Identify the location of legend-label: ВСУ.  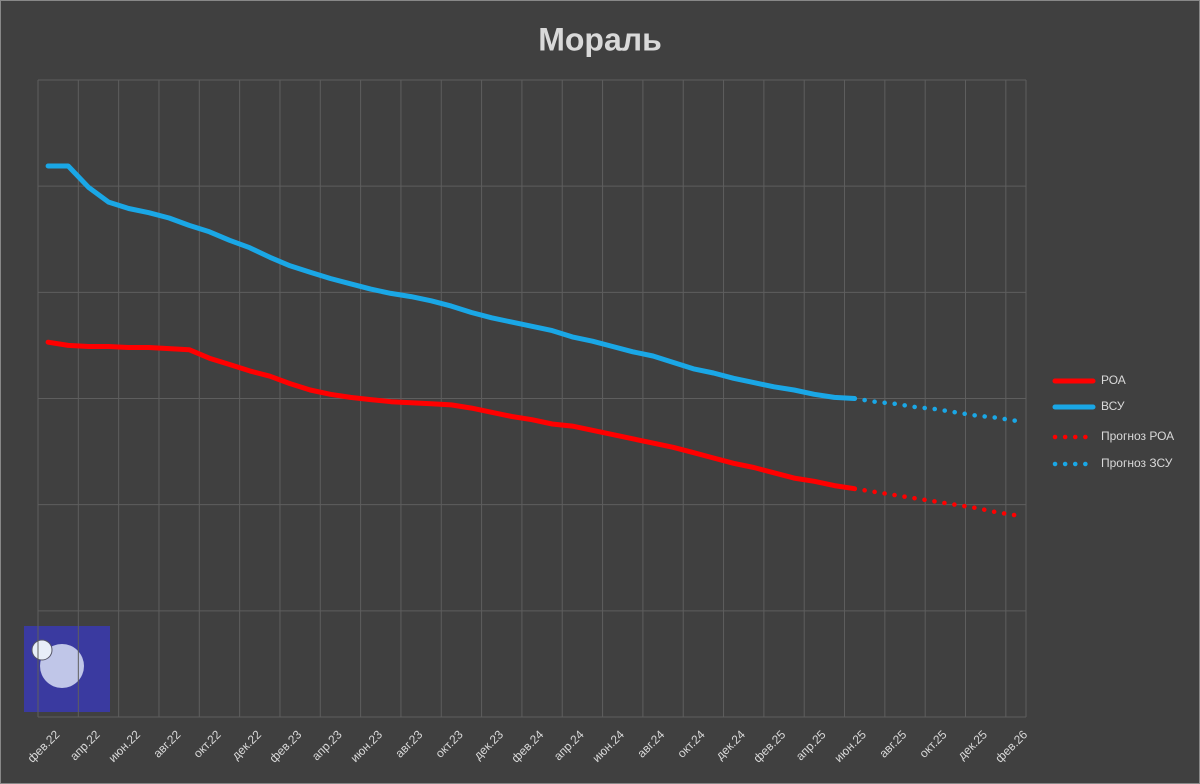
(1113, 406).